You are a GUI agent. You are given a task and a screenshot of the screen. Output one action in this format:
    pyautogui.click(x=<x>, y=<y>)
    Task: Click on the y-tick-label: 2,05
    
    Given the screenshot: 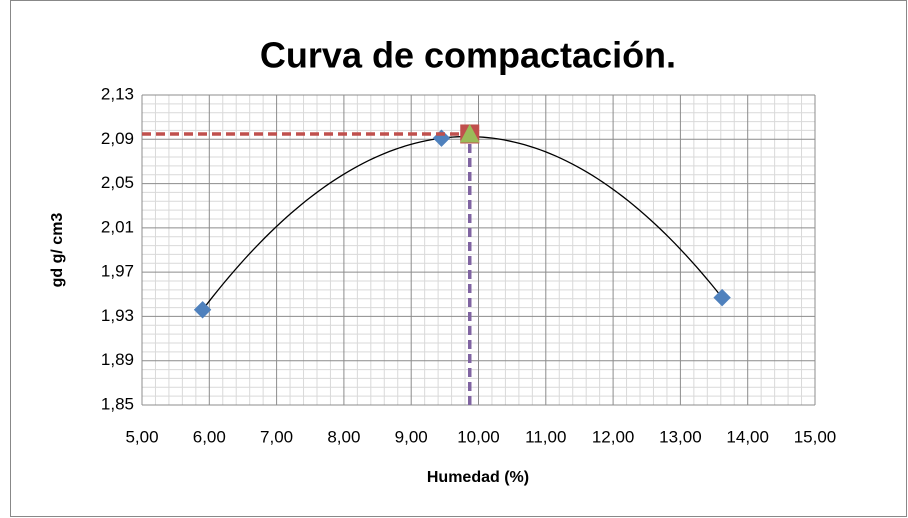 What is the action you would take?
    pyautogui.click(x=117, y=182)
    